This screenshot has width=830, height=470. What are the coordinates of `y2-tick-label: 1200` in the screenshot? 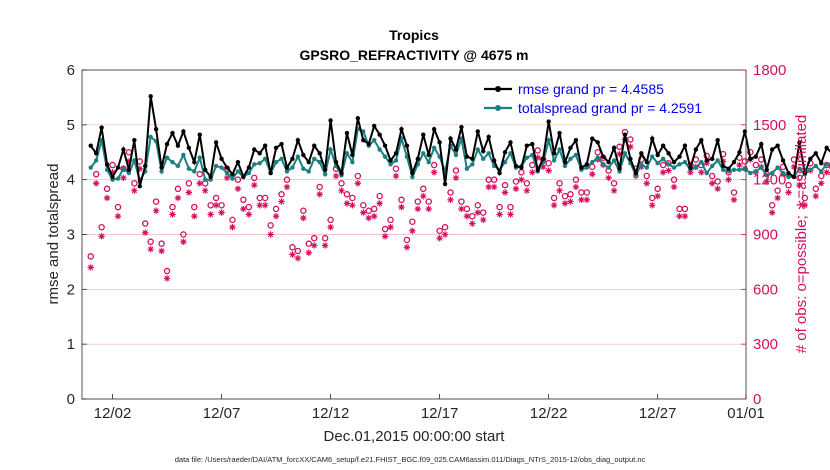 It's located at (769, 180).